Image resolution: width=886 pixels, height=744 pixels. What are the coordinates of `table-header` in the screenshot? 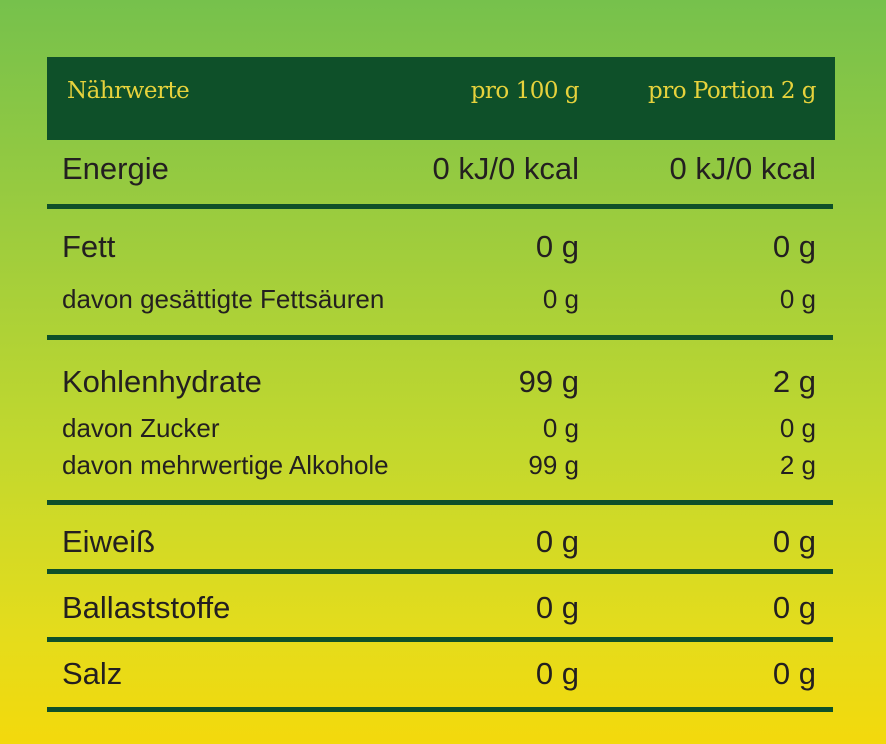 It's located at (441, 98).